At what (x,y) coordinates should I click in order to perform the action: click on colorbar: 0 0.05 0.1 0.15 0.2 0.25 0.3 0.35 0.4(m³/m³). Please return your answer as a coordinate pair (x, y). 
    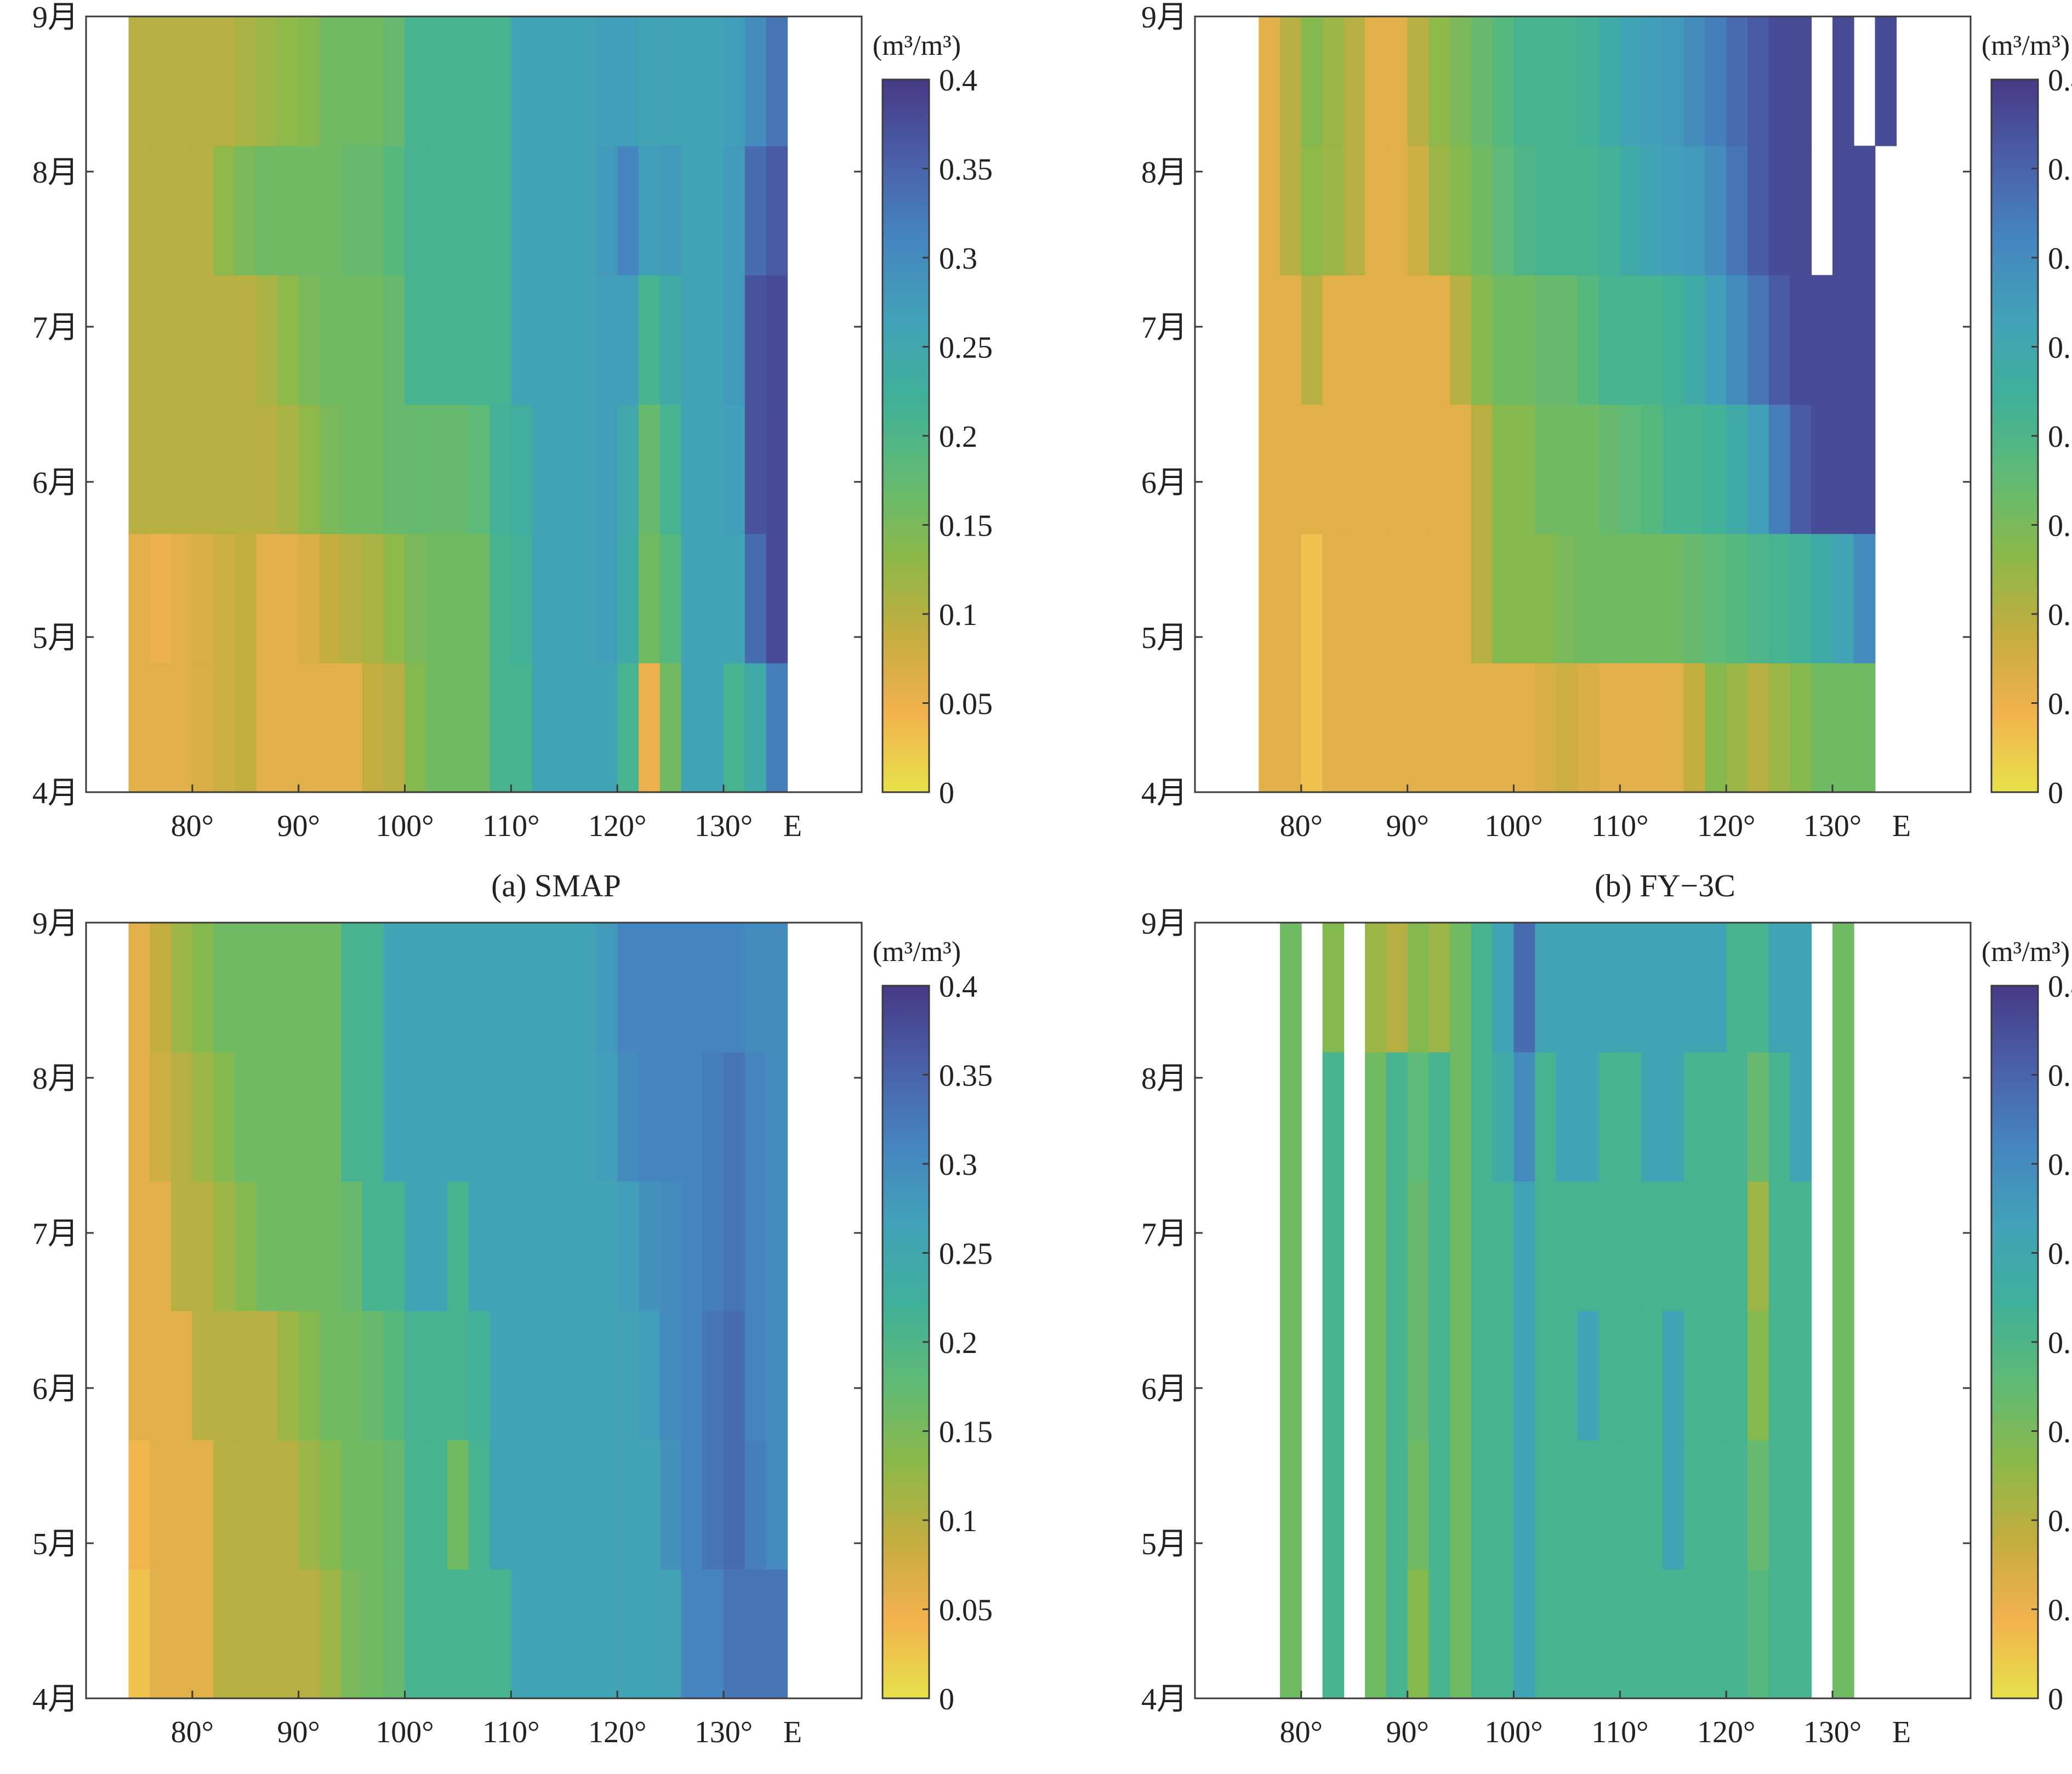
    Looking at the image, I should click on (933, 420).